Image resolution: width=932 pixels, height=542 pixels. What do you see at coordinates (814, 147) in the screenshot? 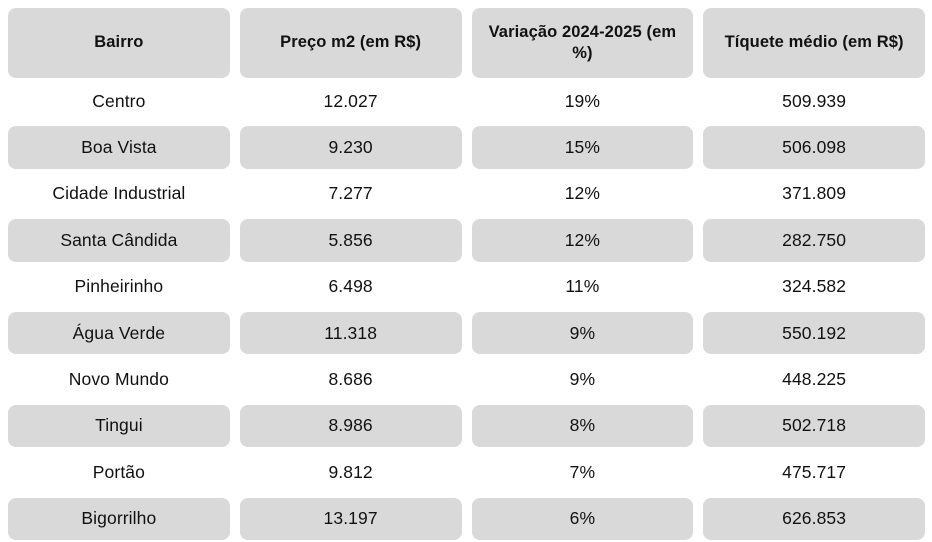
I see `cell-tiquete-medio: 506.098` at bounding box center [814, 147].